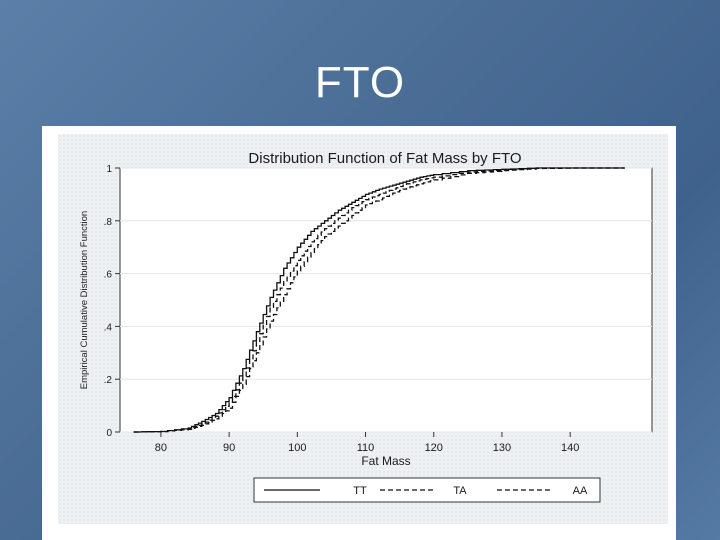  What do you see at coordinates (108, 380) in the screenshot?
I see `y-tick-label: .2` at bounding box center [108, 380].